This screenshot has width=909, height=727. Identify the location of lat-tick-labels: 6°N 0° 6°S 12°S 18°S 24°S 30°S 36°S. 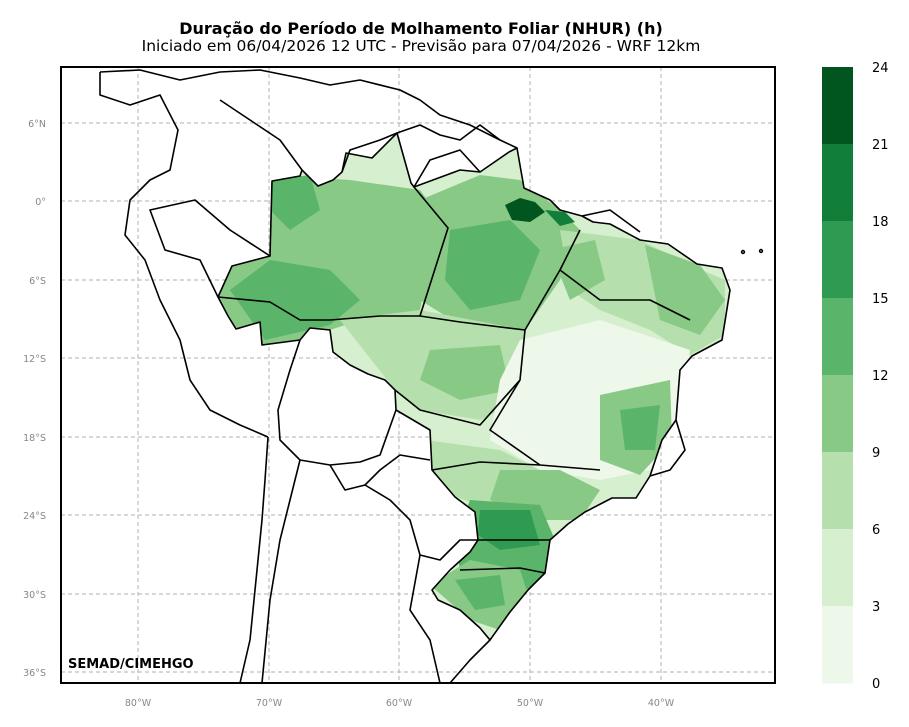
(34, 399).